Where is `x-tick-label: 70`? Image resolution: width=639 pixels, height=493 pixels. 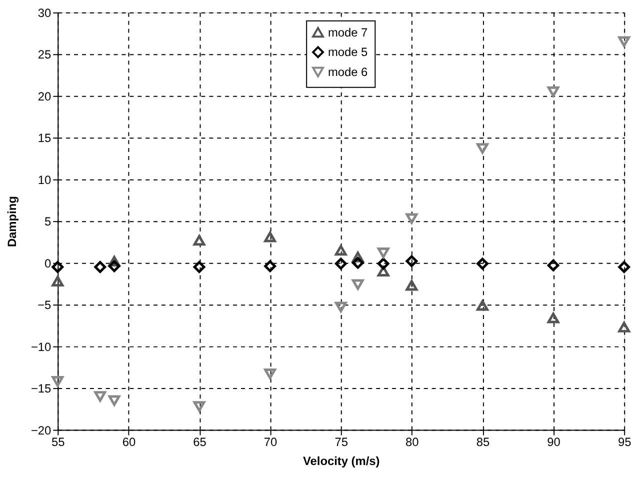 x-tick-label: 70 is located at coordinates (271, 442).